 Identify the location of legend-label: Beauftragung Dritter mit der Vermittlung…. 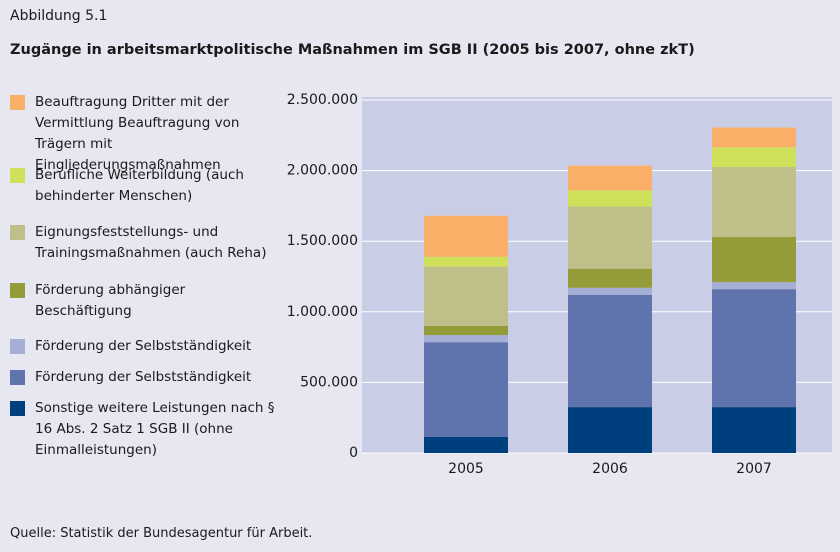
(137, 133).